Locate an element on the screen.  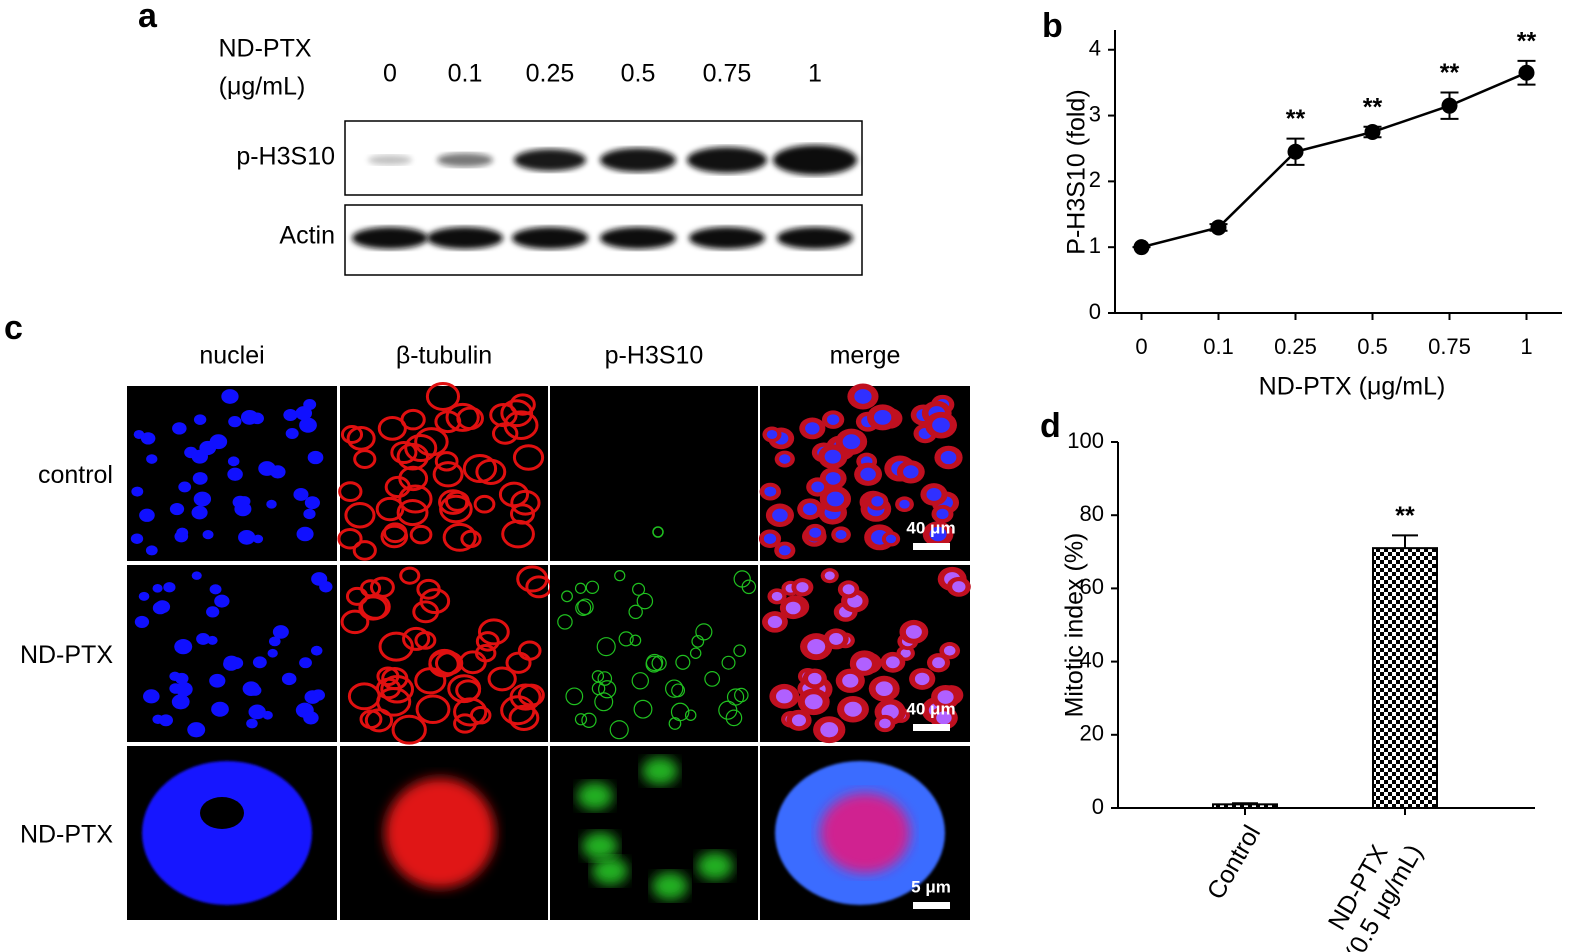
row-label: control is located at coordinates (75, 475).